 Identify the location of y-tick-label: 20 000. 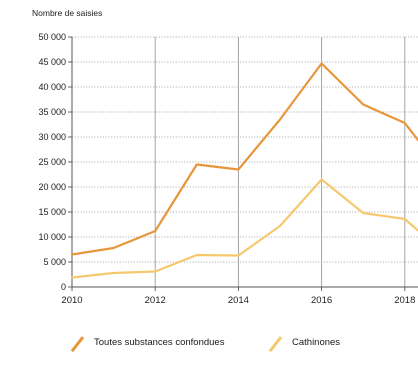
(52, 187).